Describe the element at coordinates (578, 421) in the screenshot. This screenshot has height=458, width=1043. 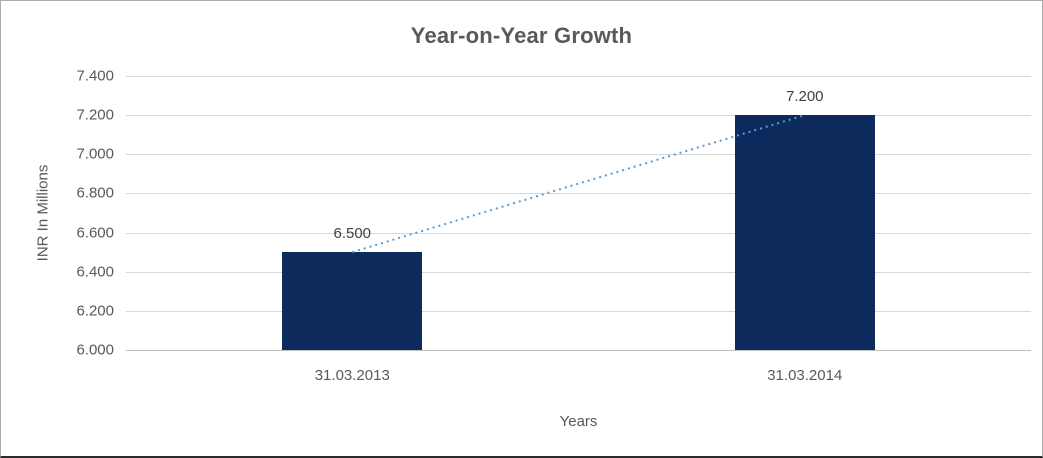
I see `x-axis-title: Years` at that location.